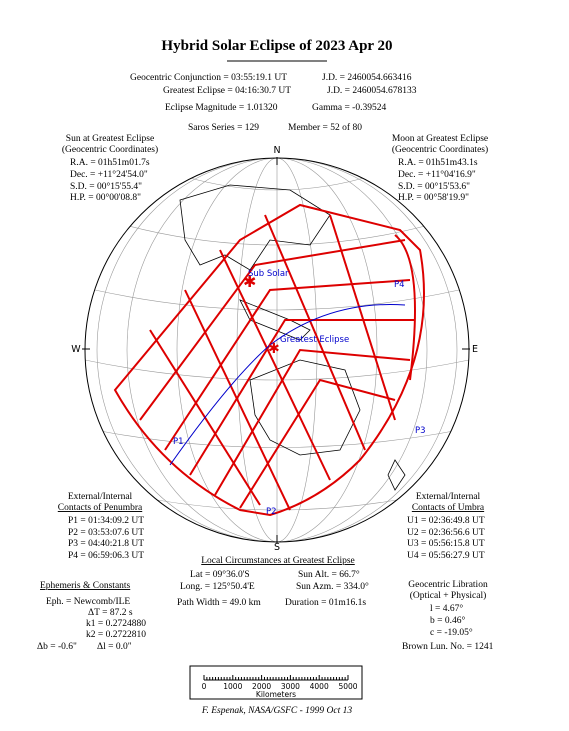  I want to click on scale-tick-label: 1000, so click(232, 686).